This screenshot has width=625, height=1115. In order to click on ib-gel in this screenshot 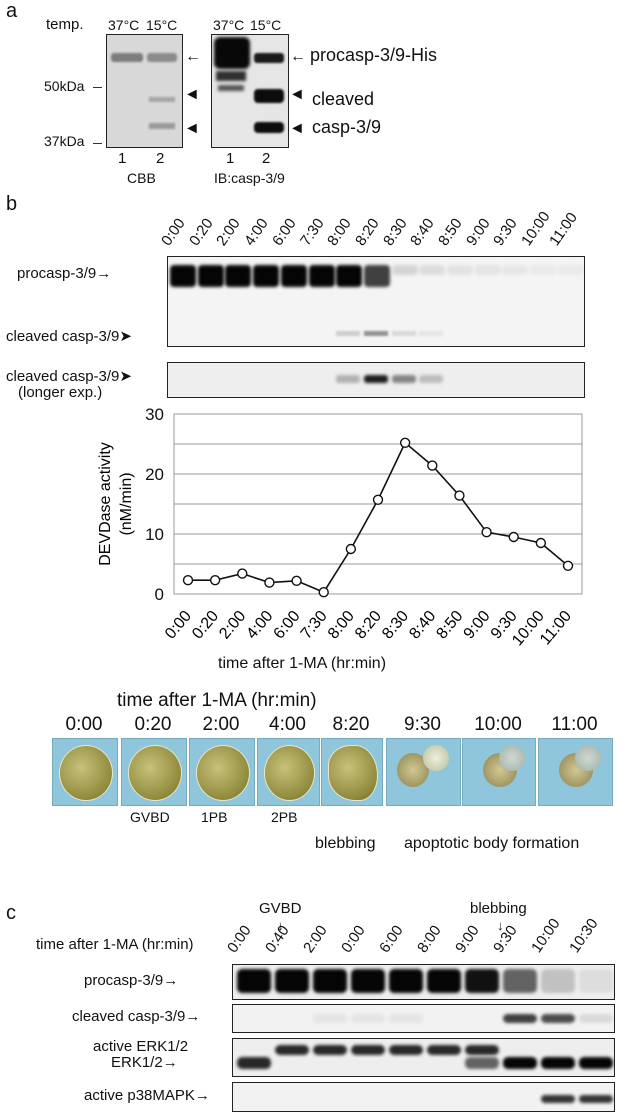, I will do `click(250, 91)`.